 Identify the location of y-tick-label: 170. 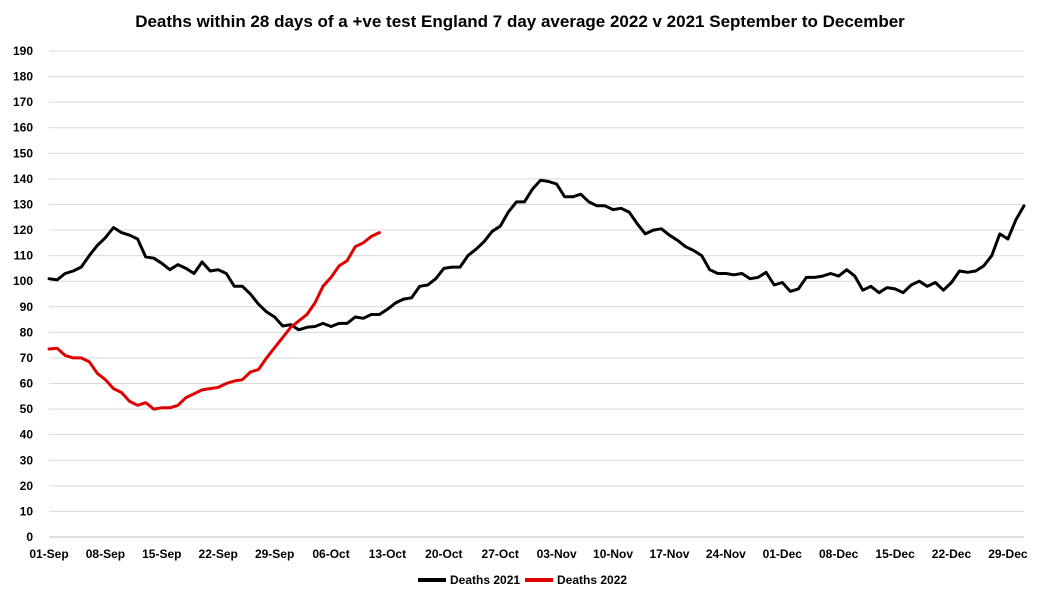
(23, 102).